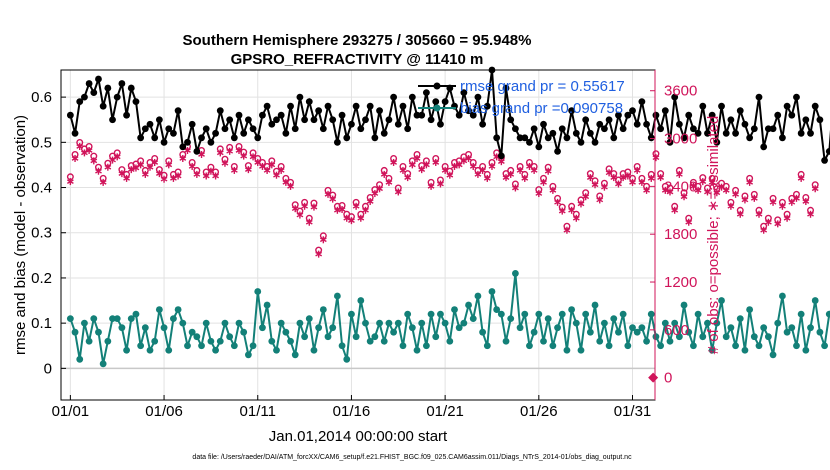  Describe the element at coordinates (668, 378) in the screenshot. I see `y2-tick-label-0: 0` at that location.